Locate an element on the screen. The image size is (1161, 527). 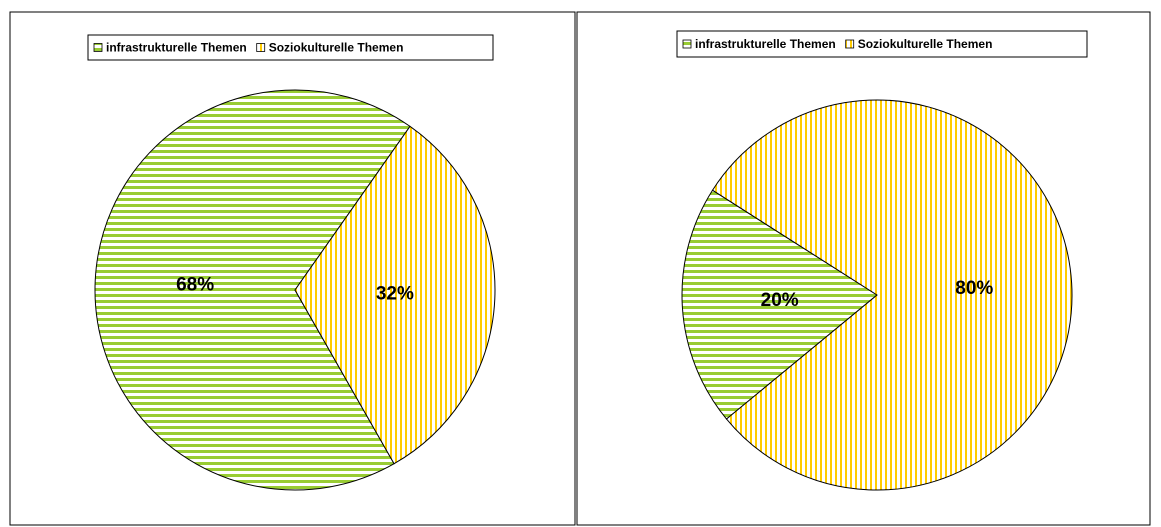
data-label: 80% is located at coordinates (974, 288).